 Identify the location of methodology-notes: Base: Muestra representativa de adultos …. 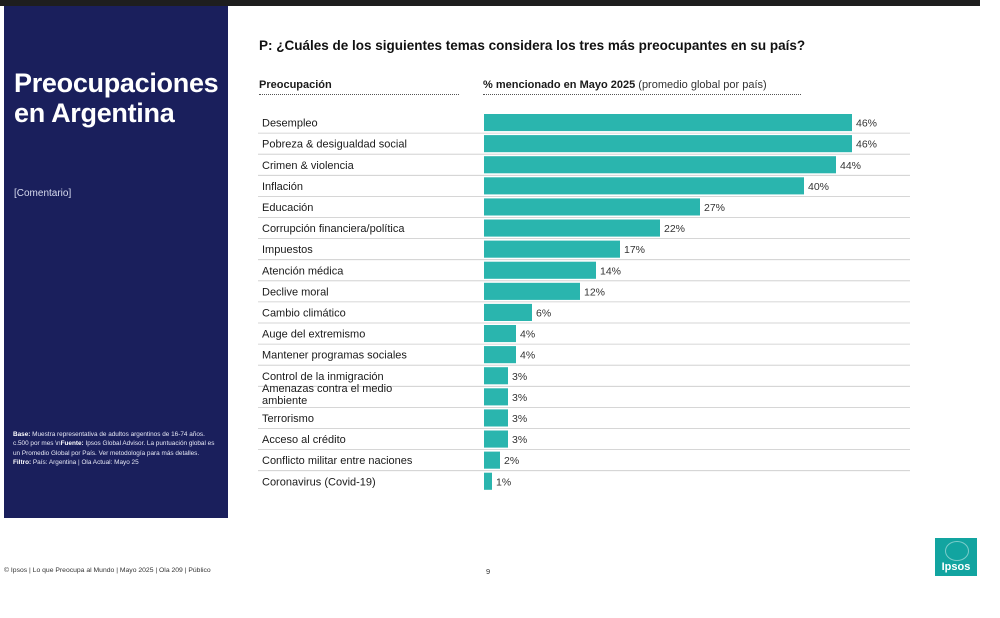
(115, 449).